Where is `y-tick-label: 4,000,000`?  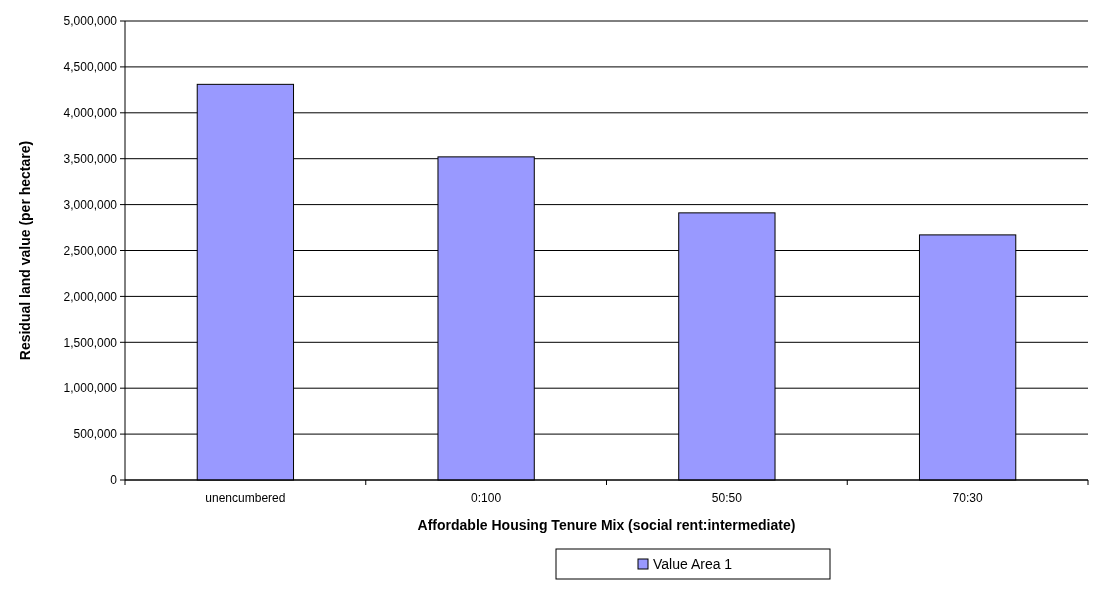 y-tick-label: 4,000,000 is located at coordinates (90, 113).